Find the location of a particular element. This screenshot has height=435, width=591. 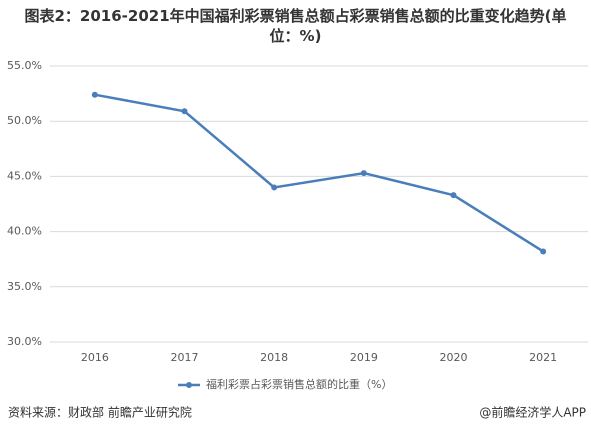

y-tick-label: 35.0% is located at coordinates (24, 286).